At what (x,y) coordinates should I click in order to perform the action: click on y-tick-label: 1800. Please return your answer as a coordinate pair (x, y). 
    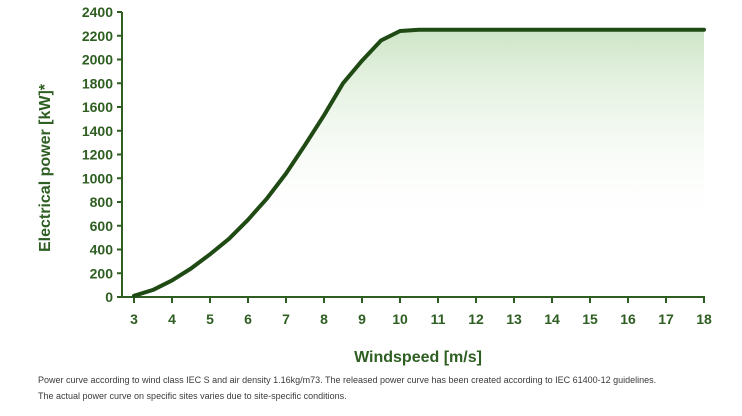
    Looking at the image, I should click on (97, 83).